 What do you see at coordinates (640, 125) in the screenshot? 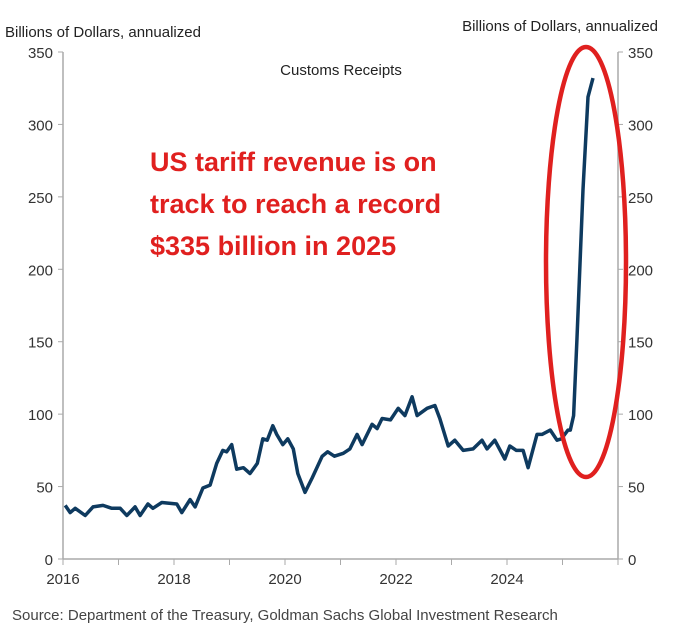
I see `y-tick-label-right: 300` at bounding box center [640, 125].